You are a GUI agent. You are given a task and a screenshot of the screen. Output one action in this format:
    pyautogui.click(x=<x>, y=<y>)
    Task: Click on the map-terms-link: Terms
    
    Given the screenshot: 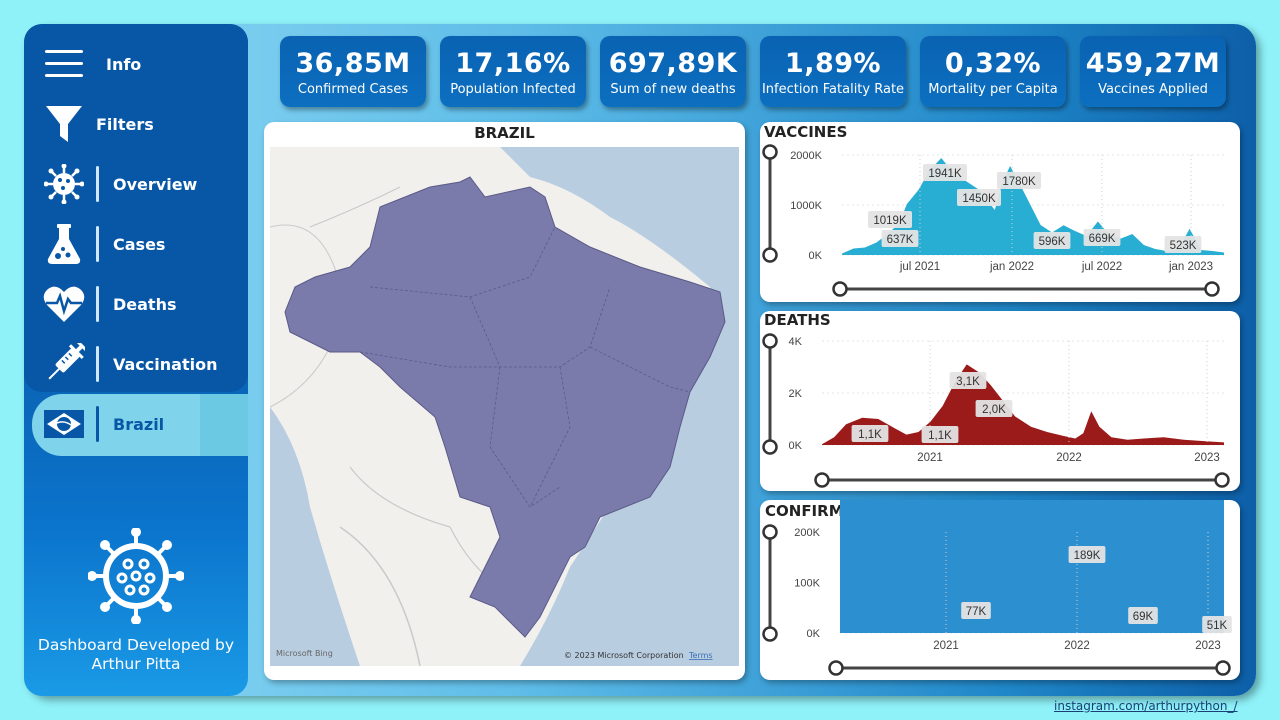 What is the action you would take?
    pyautogui.click(x=700, y=655)
    